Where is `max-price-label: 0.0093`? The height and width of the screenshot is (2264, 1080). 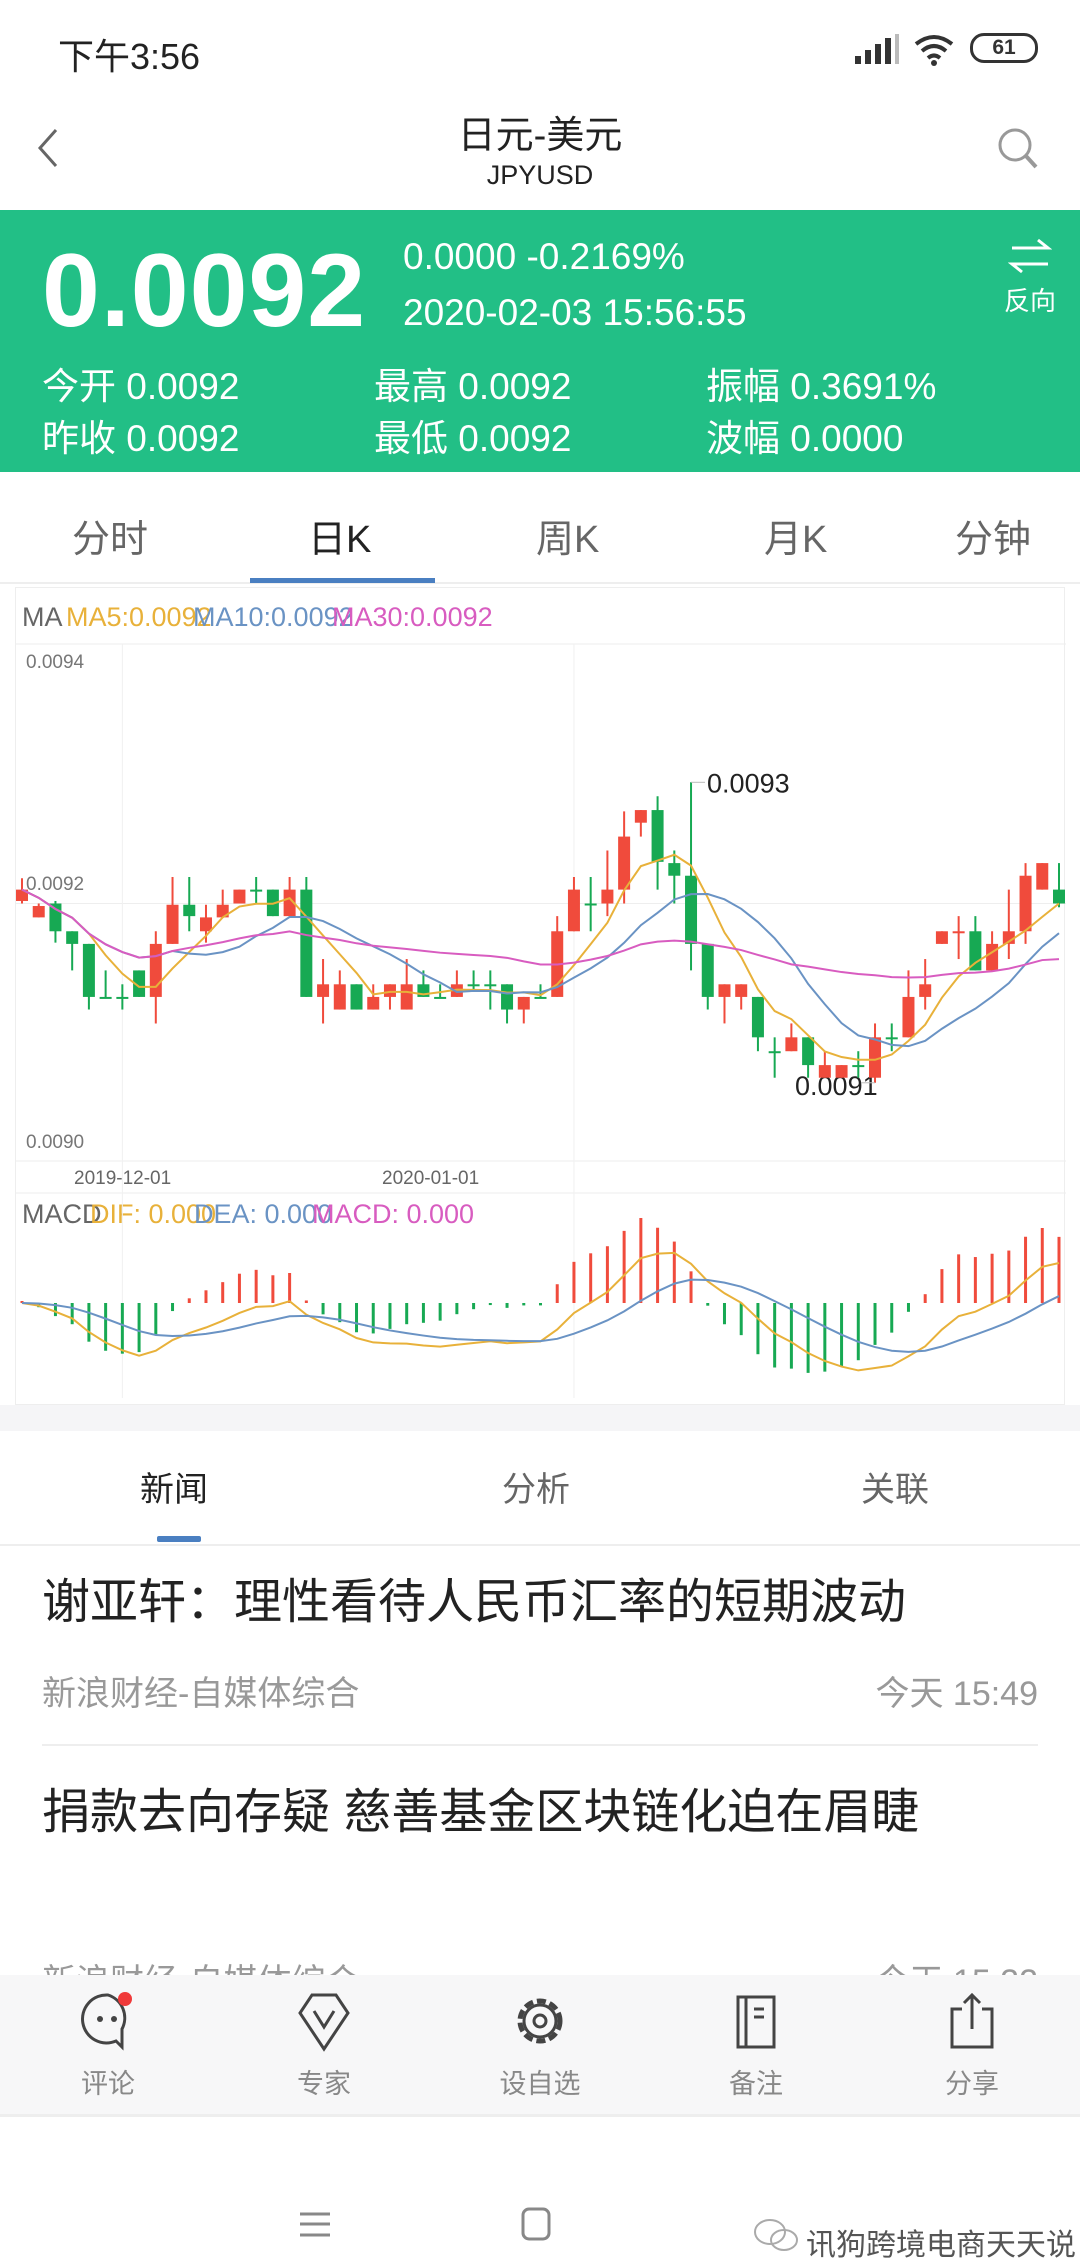 max-price-label: 0.0093 is located at coordinates (748, 783).